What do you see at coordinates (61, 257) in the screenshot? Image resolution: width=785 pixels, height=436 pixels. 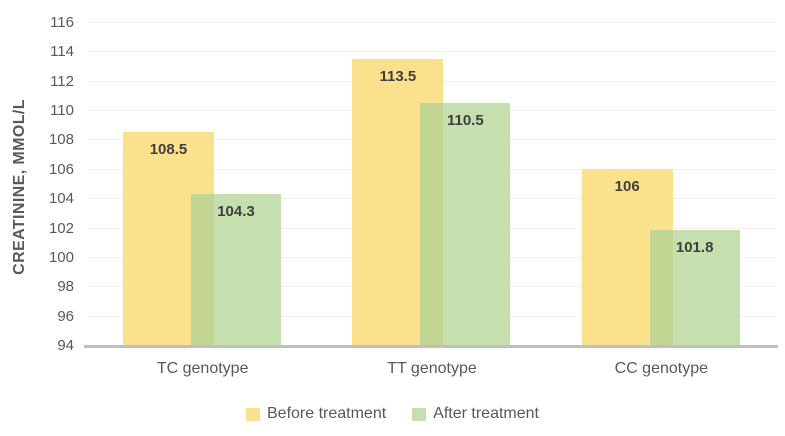 I see `y-tick-label: 100` at bounding box center [61, 257].